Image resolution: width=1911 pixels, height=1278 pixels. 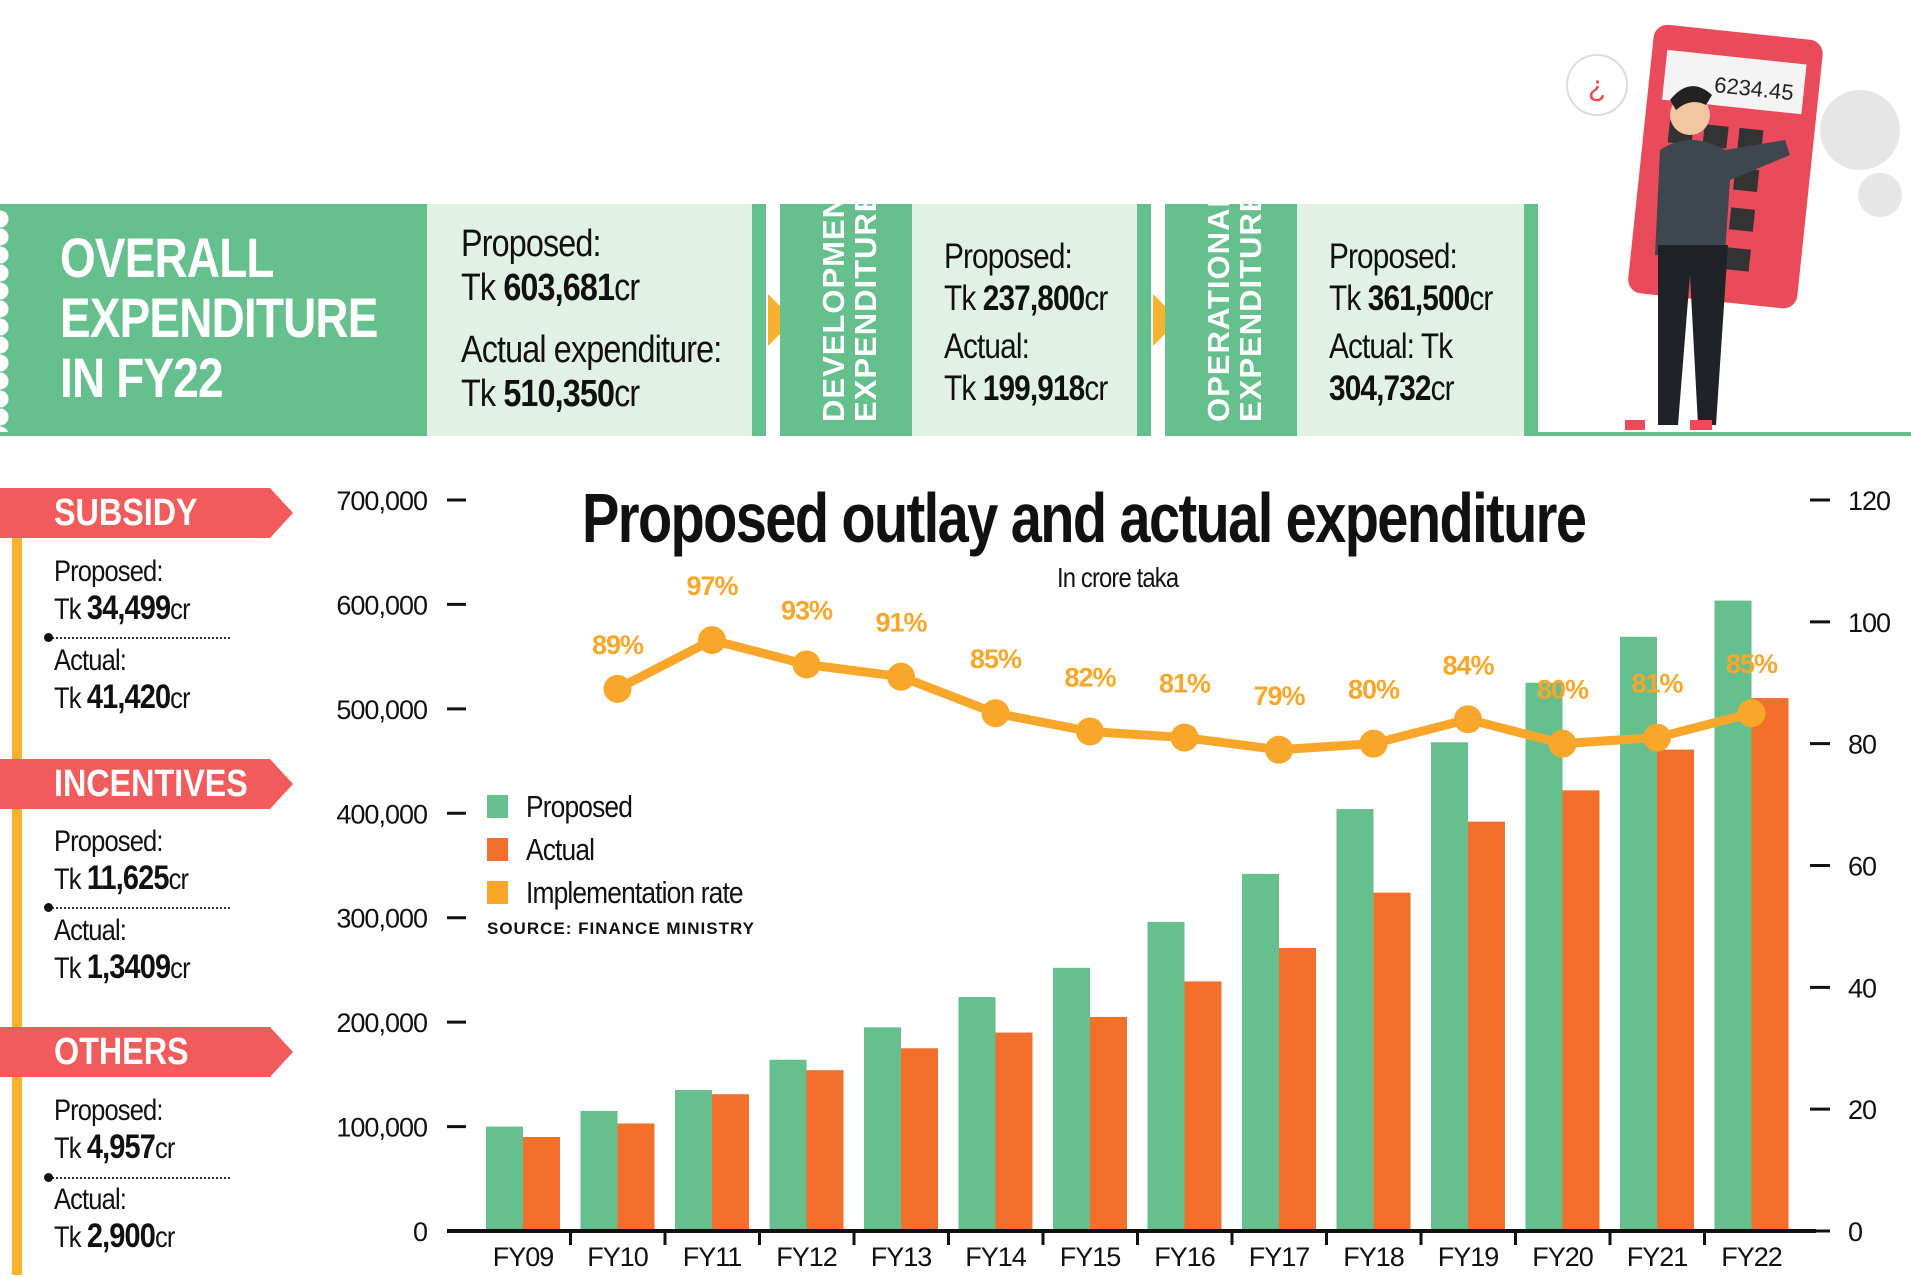 I want to click on proposed-amount: Tk 237,800cr, so click(x=1026, y=298).